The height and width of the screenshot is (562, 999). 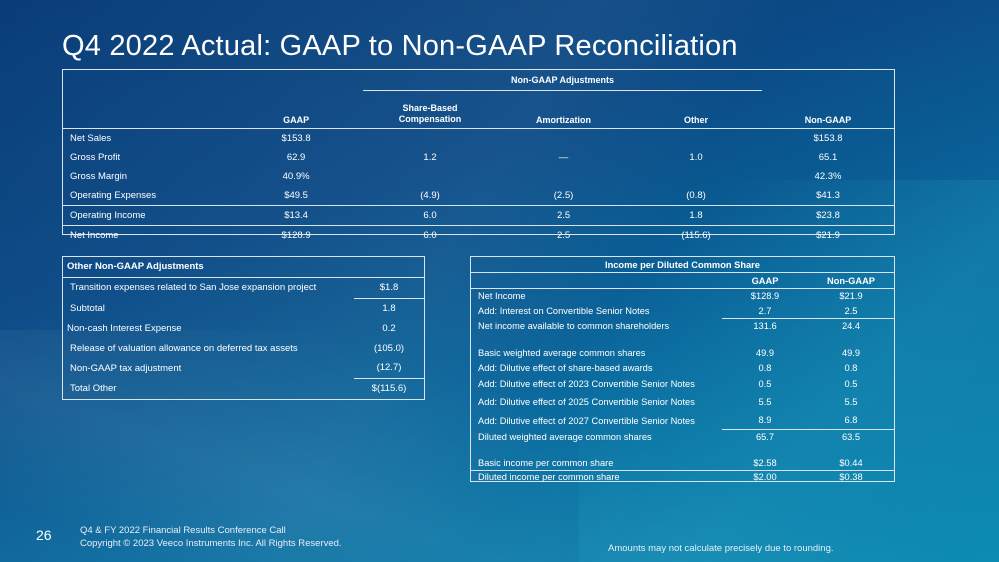 I want to click on eps-col-gaap: GAAP, so click(x=765, y=280).